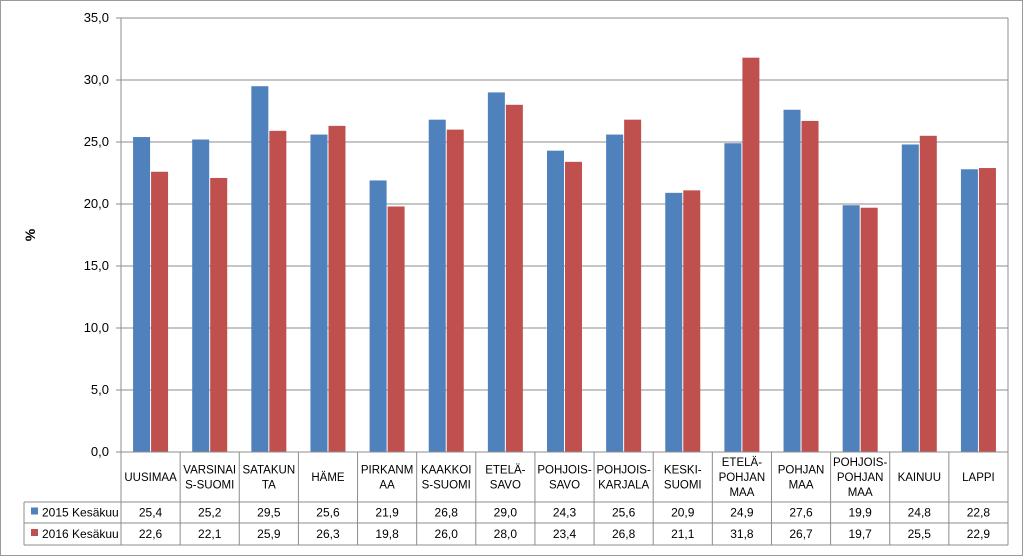  What do you see at coordinates (387, 486) in the screenshot?
I see `x-tick-label: AA` at bounding box center [387, 486].